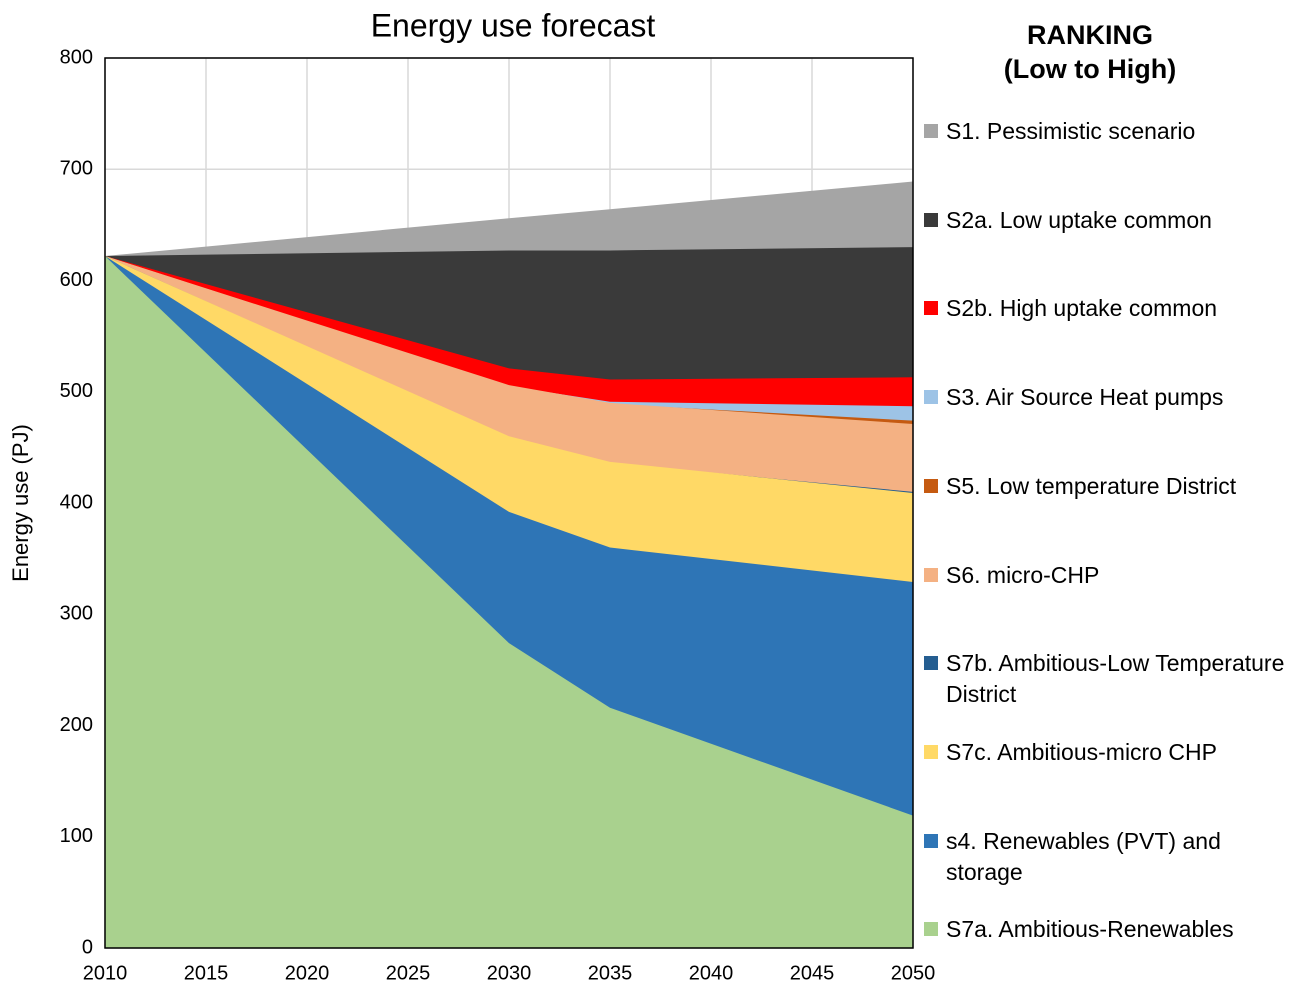  Describe the element at coordinates (206, 973) in the screenshot. I see `x-tick-label: 2015` at that location.